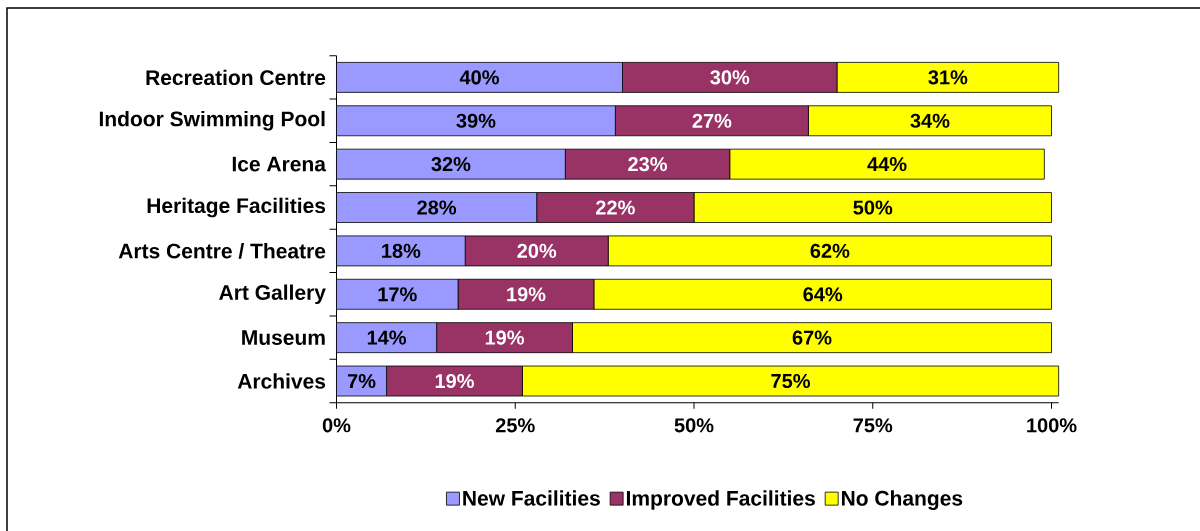 The image size is (1200, 531). I want to click on y-tick-label: Ice Arena, so click(279, 164).